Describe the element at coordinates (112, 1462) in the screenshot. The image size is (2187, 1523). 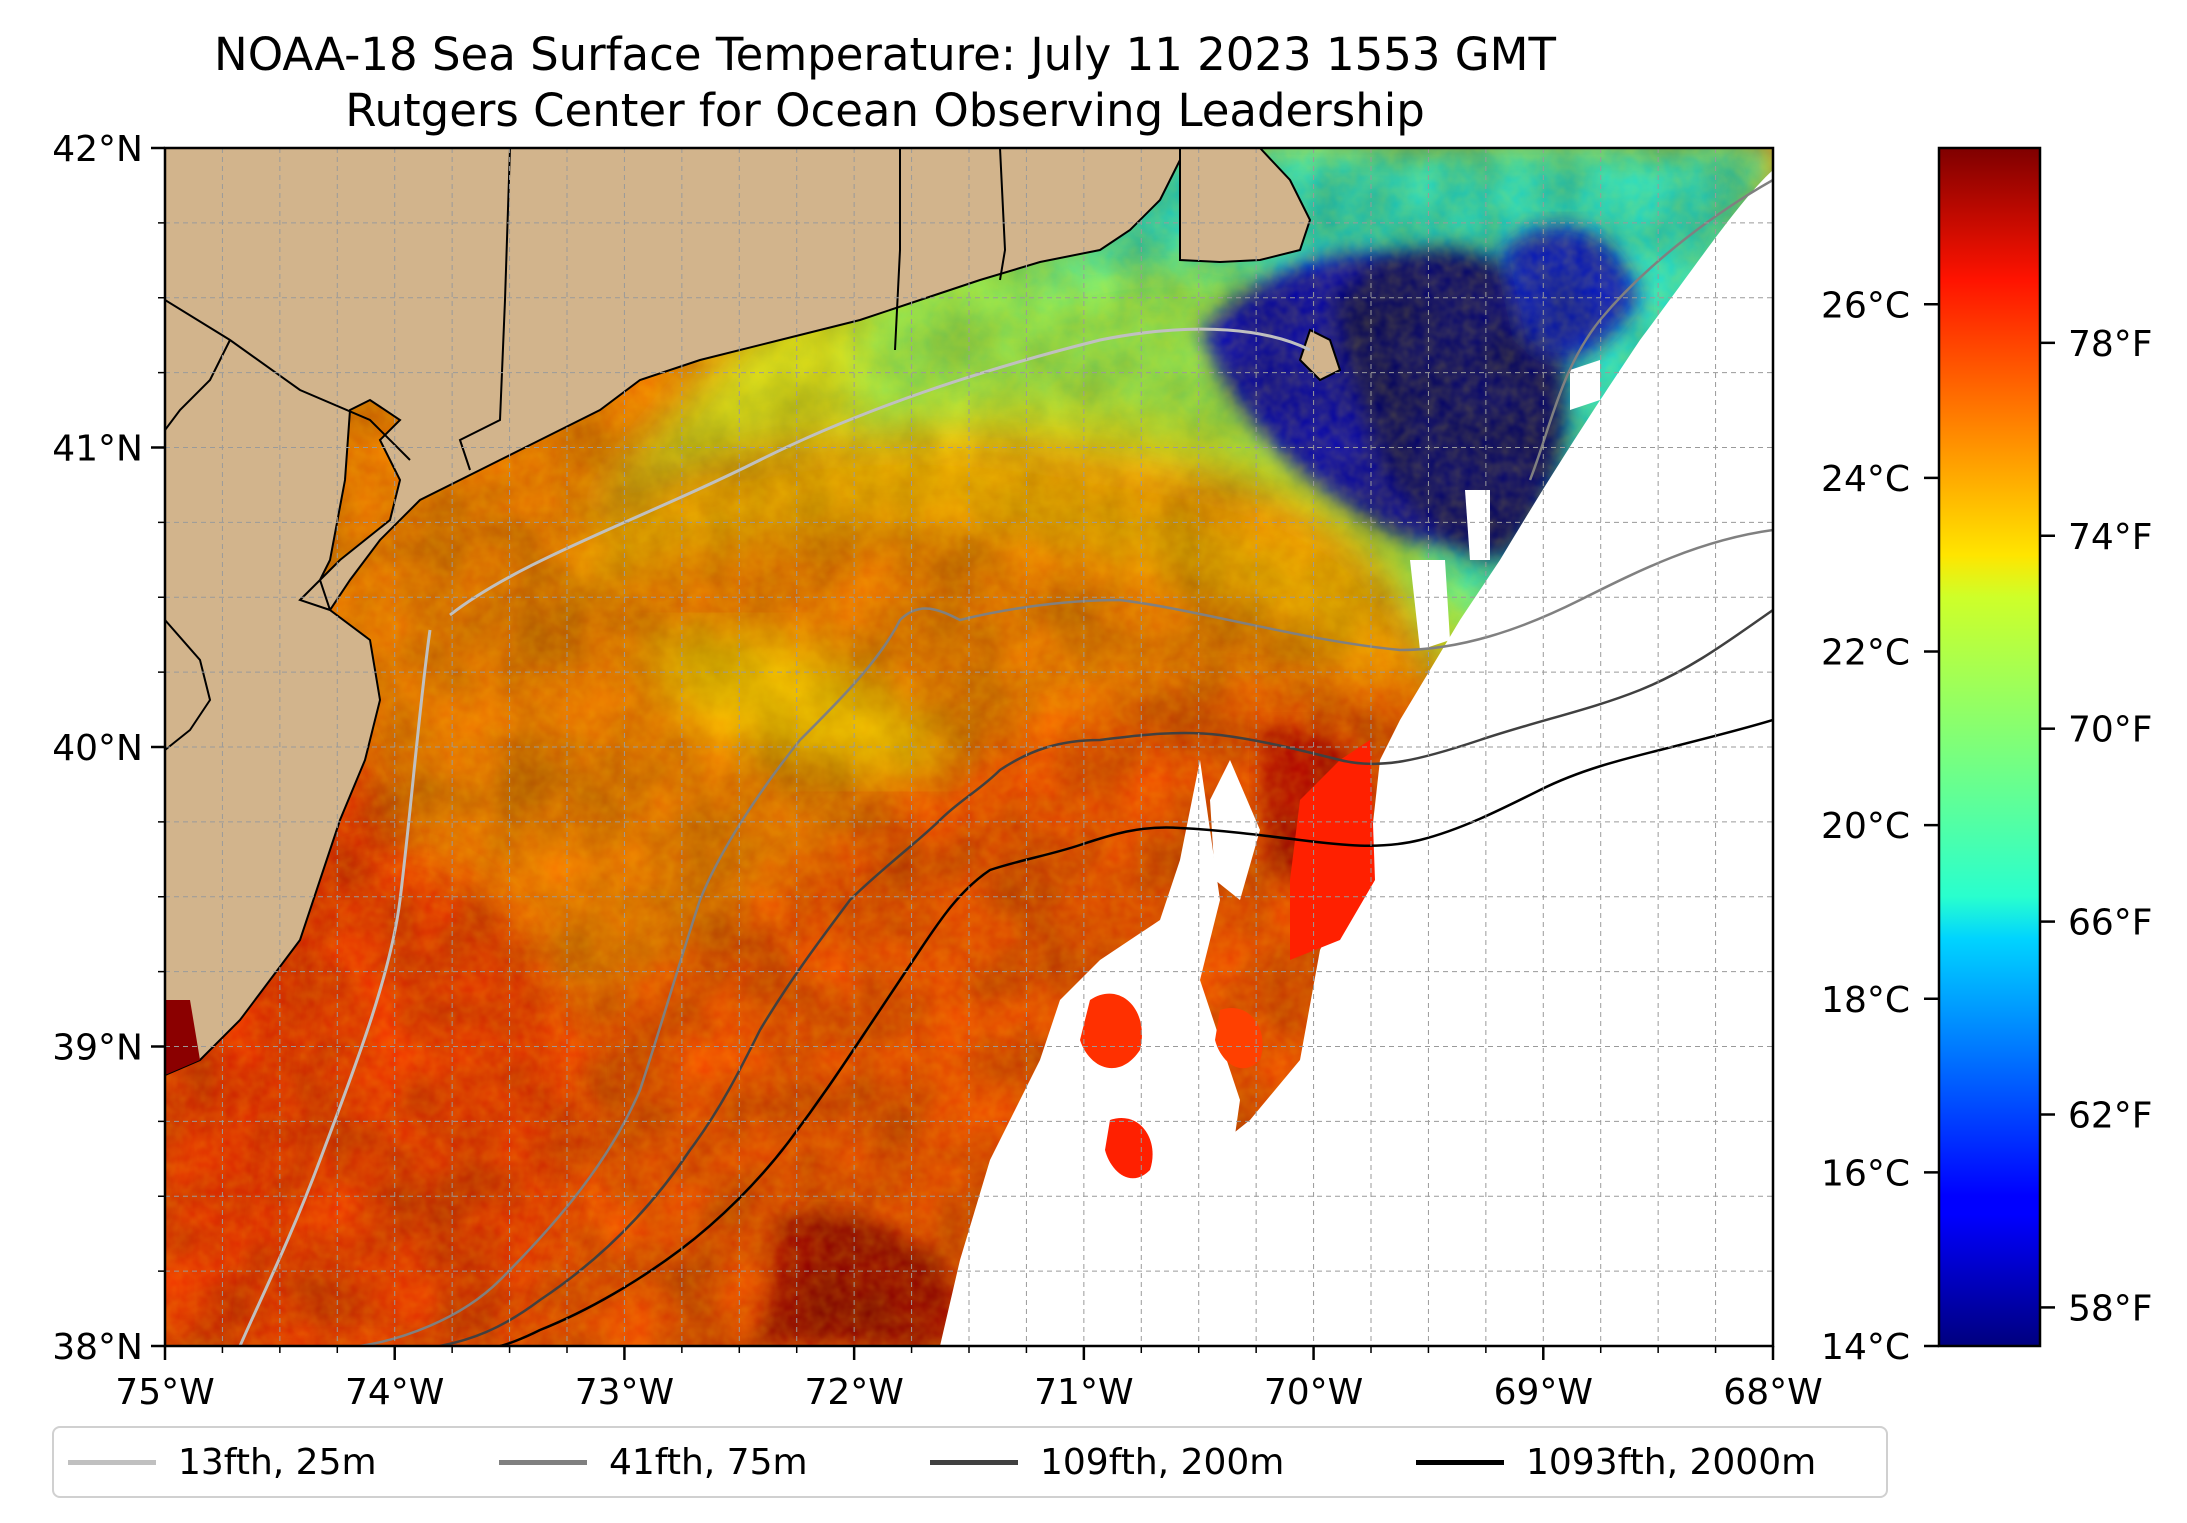
I see `legend-swatch-25m` at that location.